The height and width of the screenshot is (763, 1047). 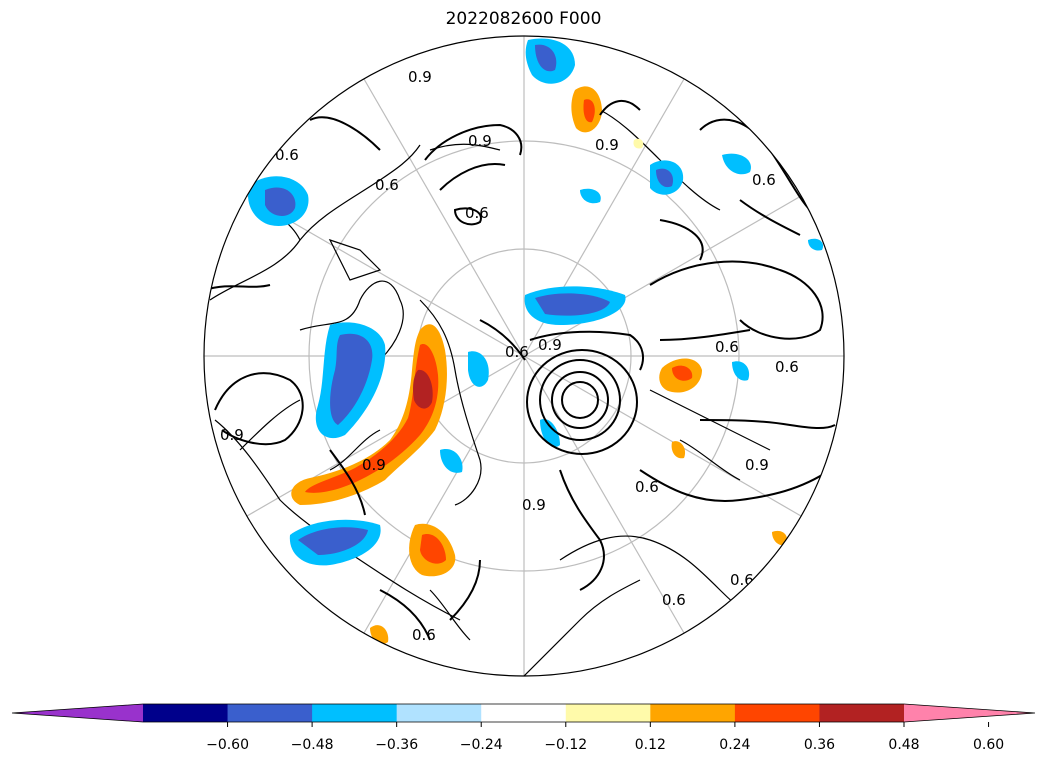 I want to click on anomaly-negative-7d, so click(x=451, y=461).